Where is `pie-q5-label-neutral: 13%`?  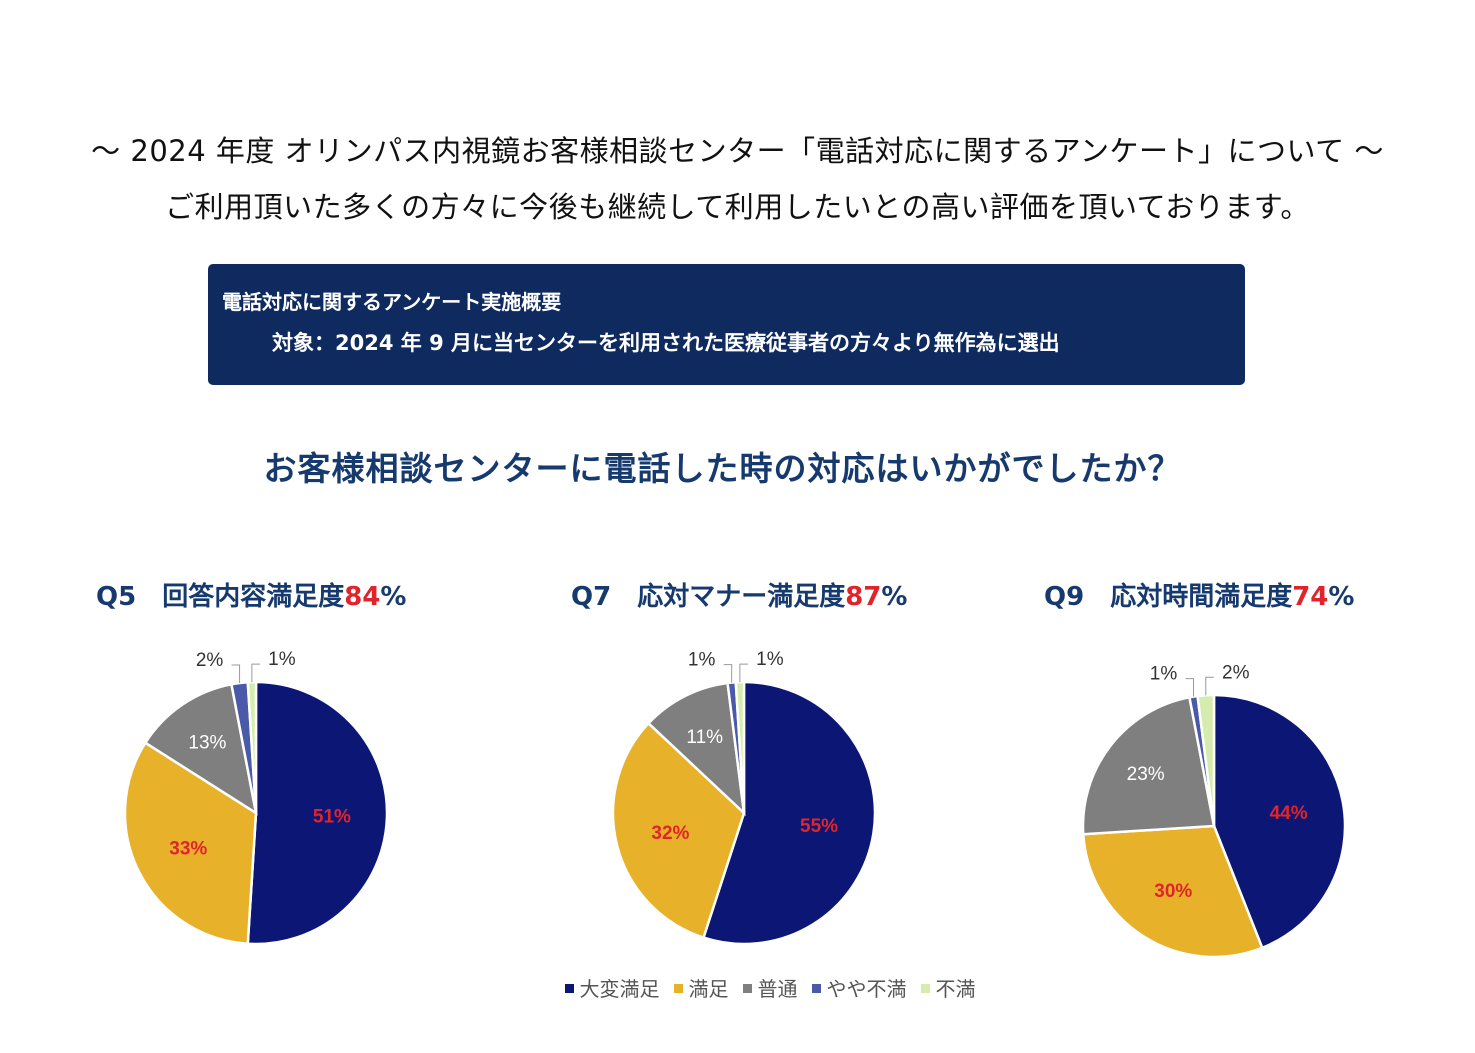
pie-q5-label-neutral: 13% is located at coordinates (207, 742).